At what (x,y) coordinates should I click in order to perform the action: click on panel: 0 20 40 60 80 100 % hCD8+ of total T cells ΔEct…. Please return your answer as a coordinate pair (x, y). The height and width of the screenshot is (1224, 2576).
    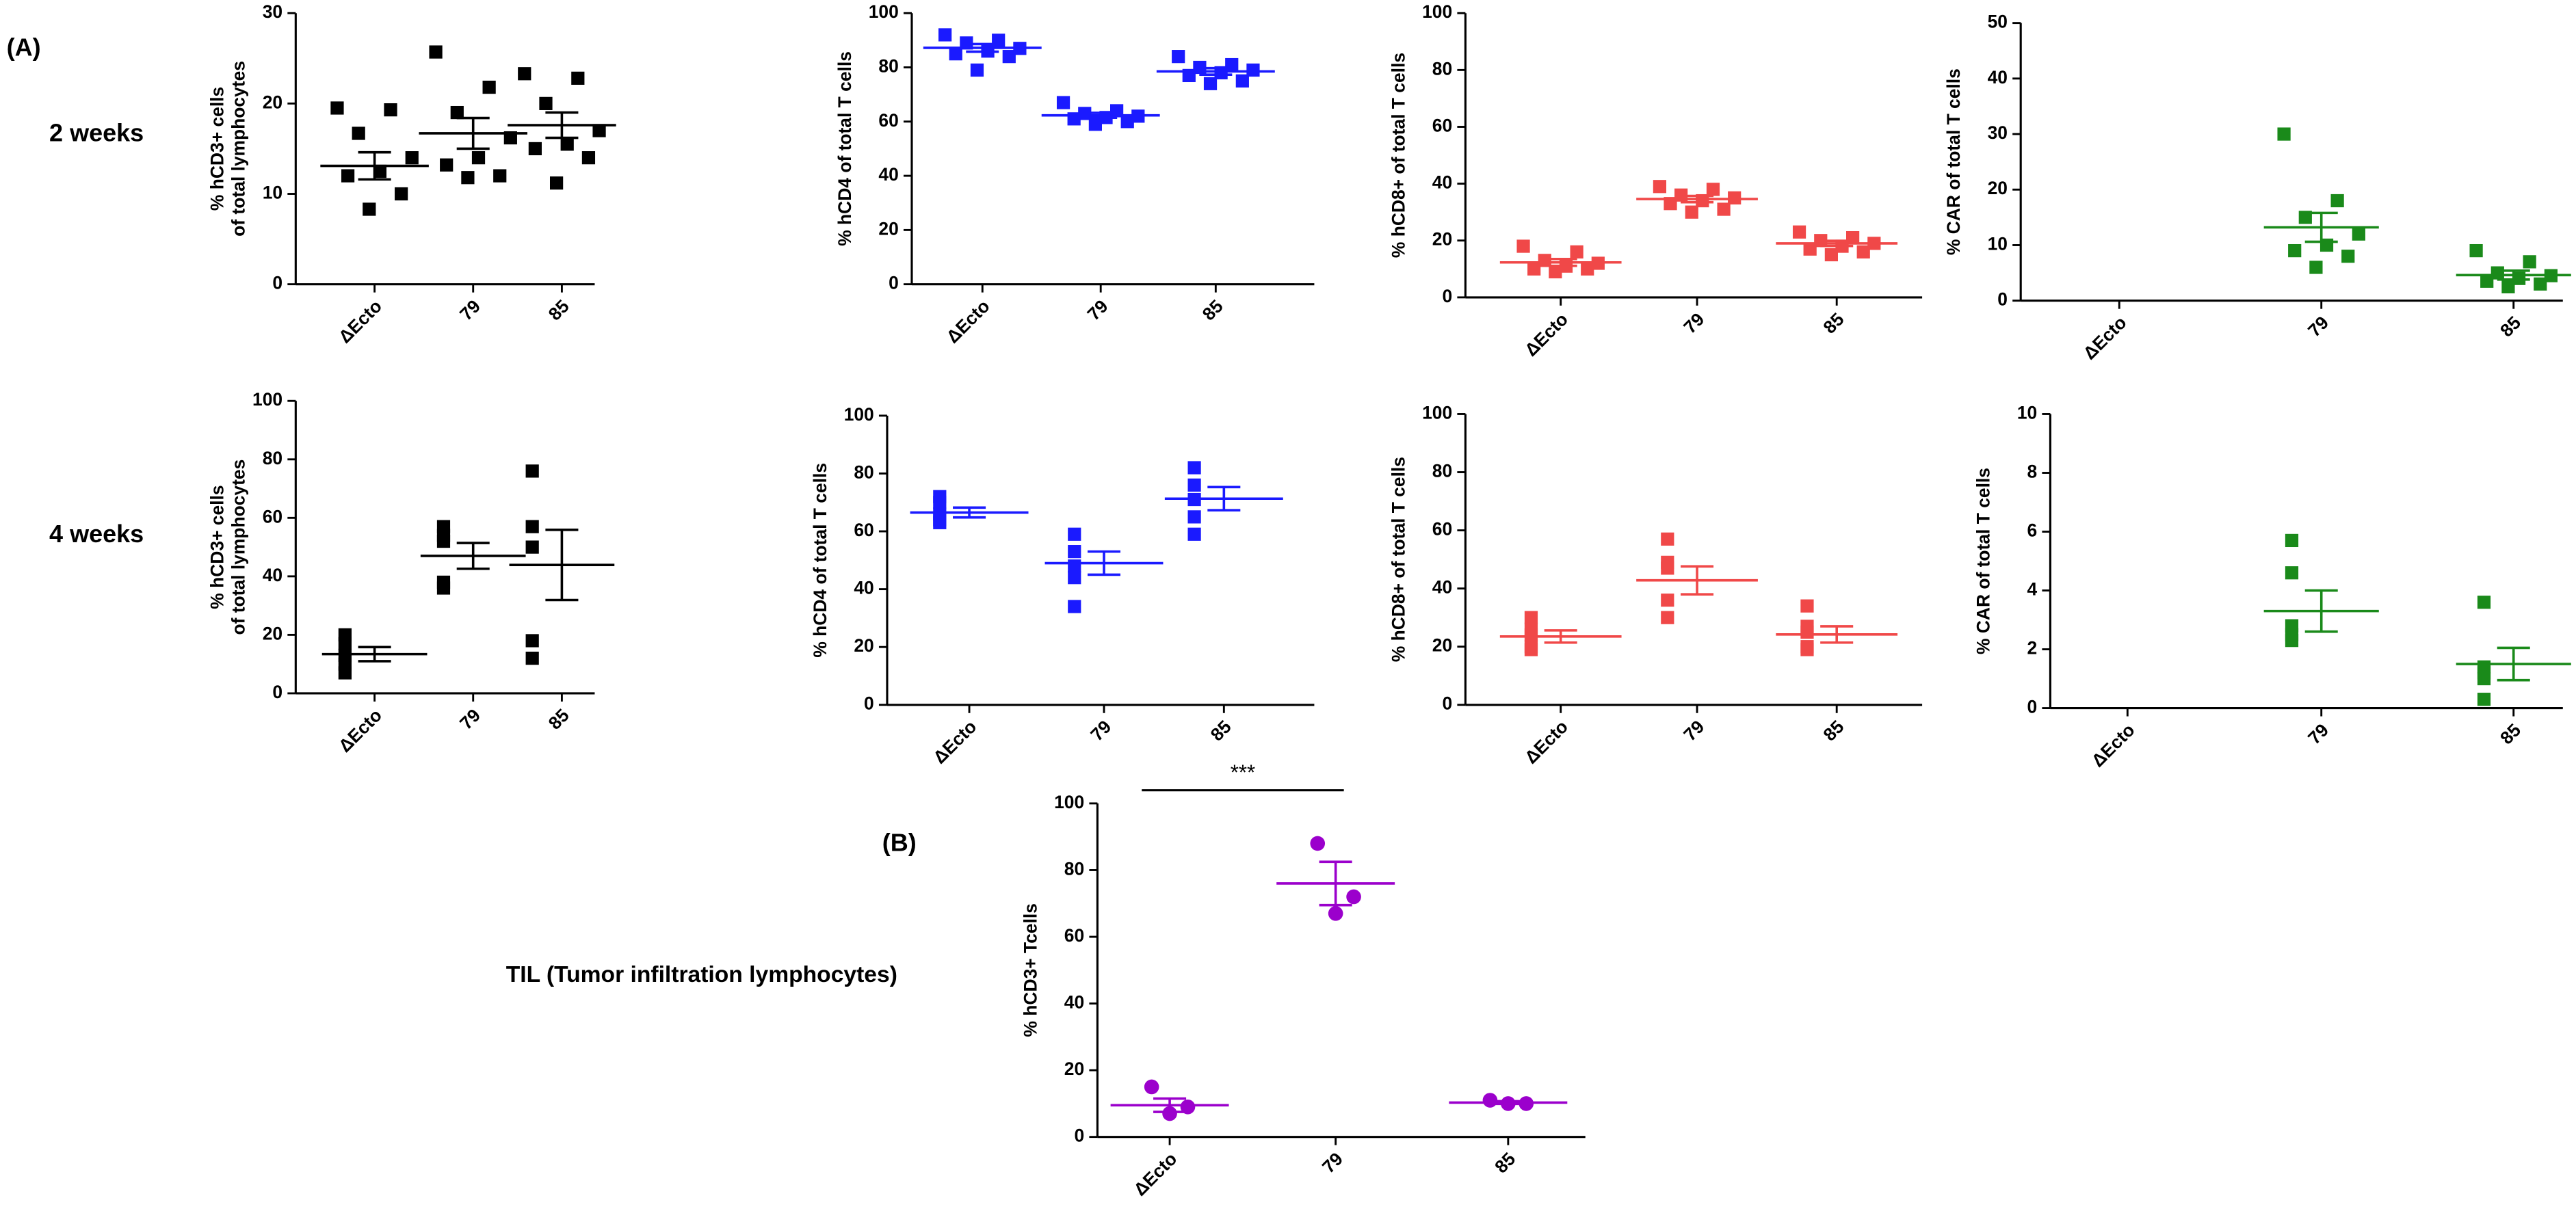
    Looking at the image, I should click on (1655, 180).